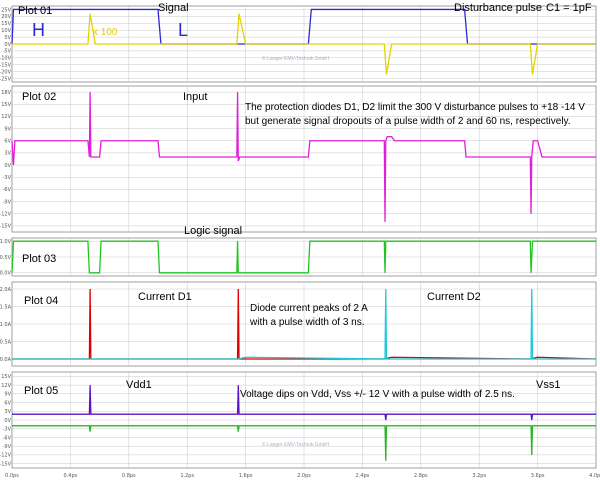  What do you see at coordinates (41, 301) in the screenshot?
I see `plot-04-title: Plot 04` at bounding box center [41, 301].